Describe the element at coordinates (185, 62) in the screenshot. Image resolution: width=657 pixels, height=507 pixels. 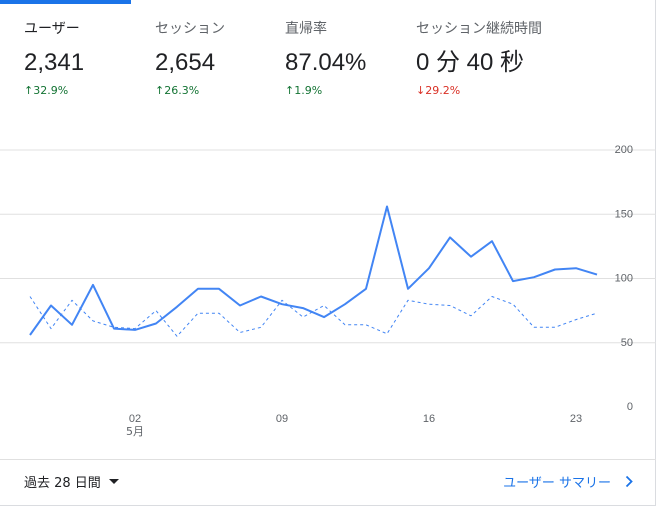
I see `metric-value: 2,654` at that location.